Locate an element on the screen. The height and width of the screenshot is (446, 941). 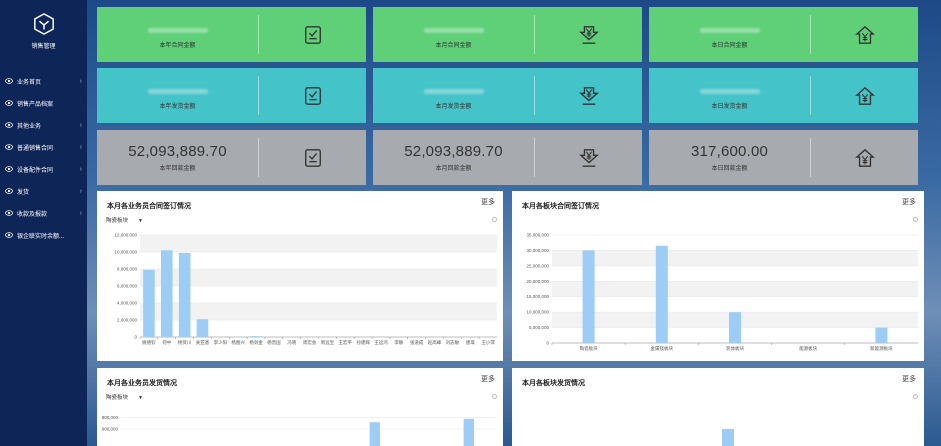
x-tick-label: 王小萍 is located at coordinates (488, 342).